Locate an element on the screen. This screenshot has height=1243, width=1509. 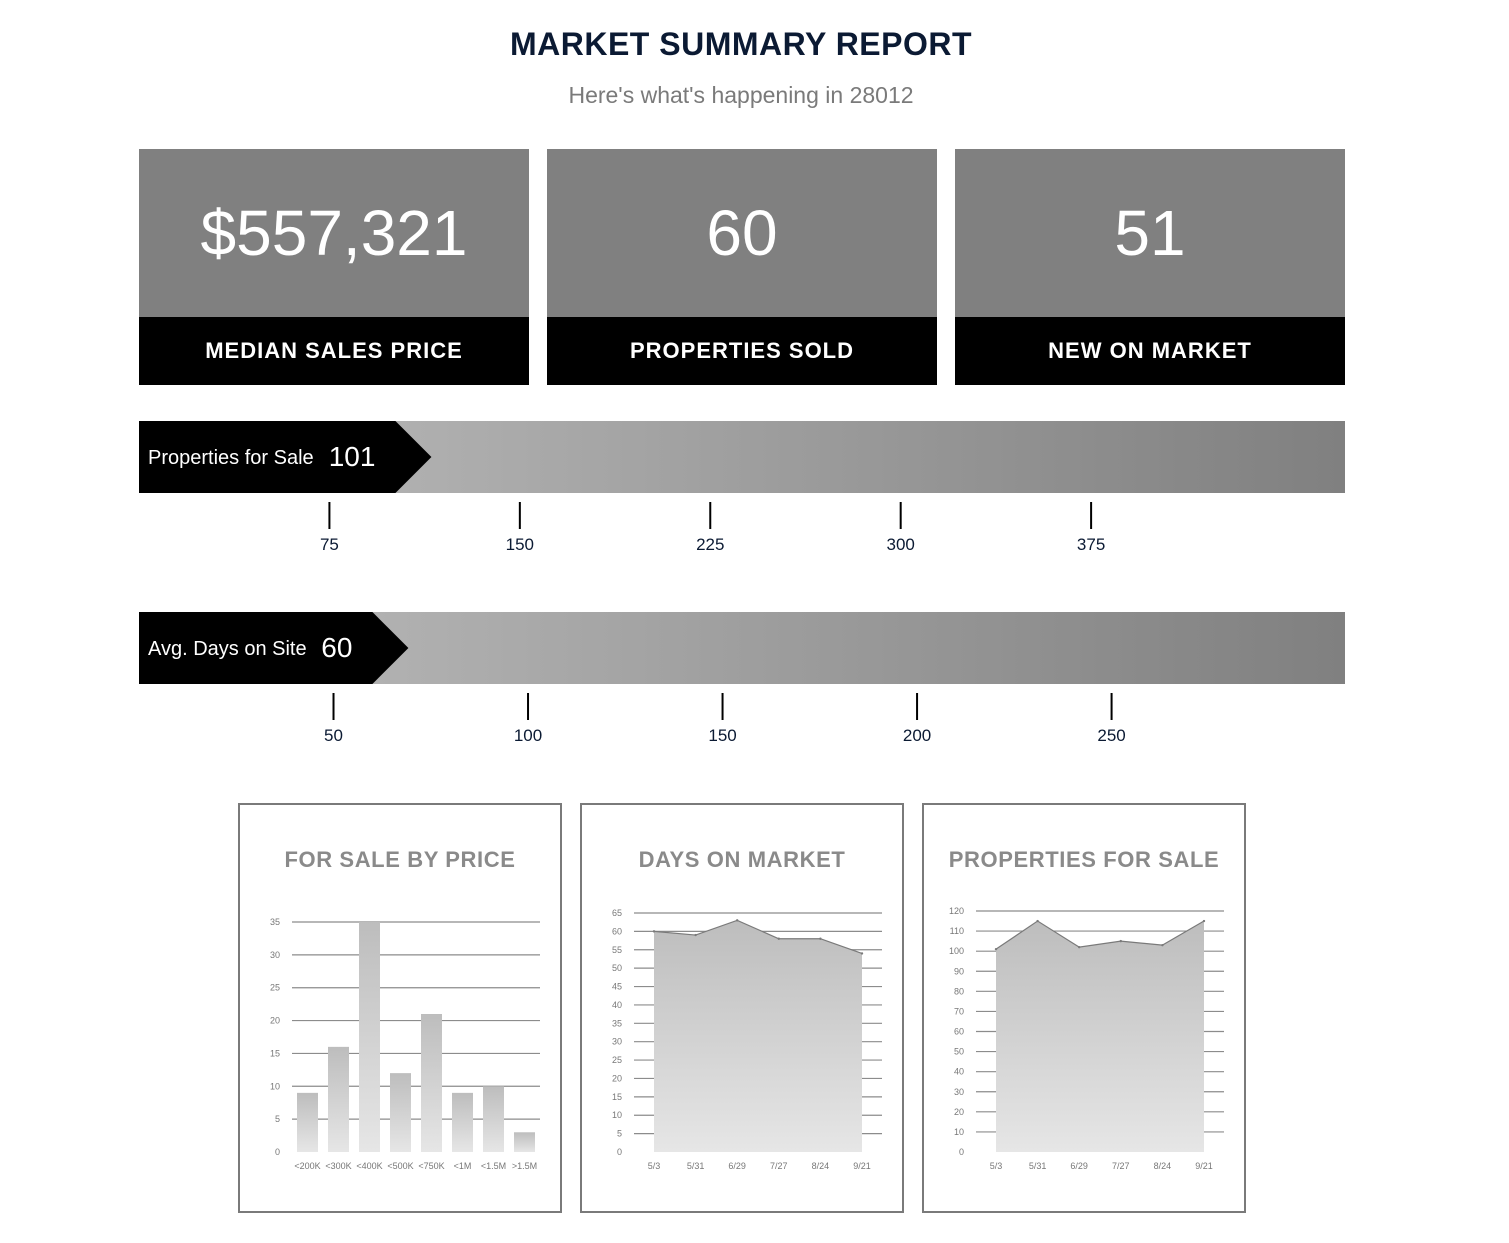
chart-title: DAYS ON MARKET is located at coordinates (742, 859).